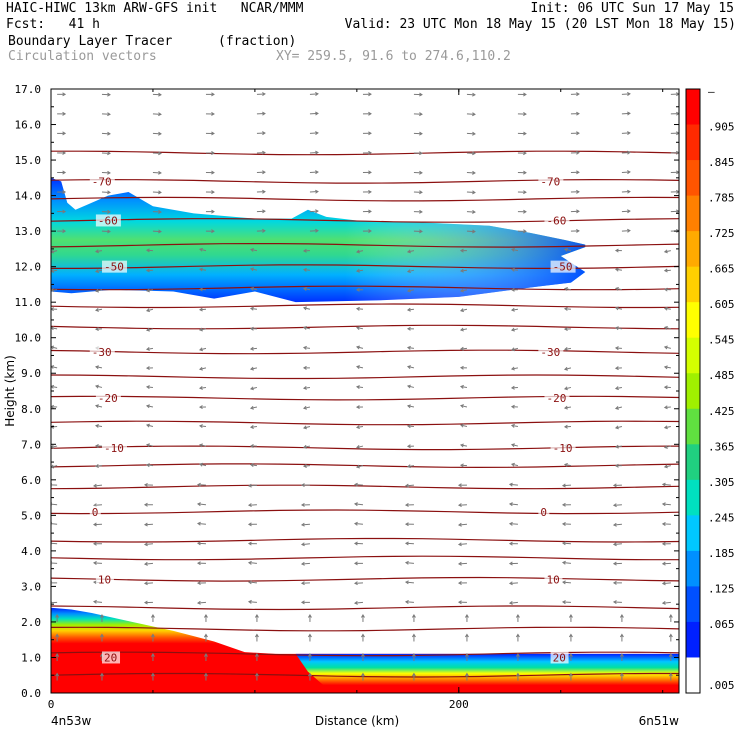 Image resolution: width=740 pixels, height=740 pixels. Describe the element at coordinates (155, 8) in the screenshot. I see `header-line1-left: HAIC-HIWC 13km ARW-GFS init NCAR/MMM` at that location.